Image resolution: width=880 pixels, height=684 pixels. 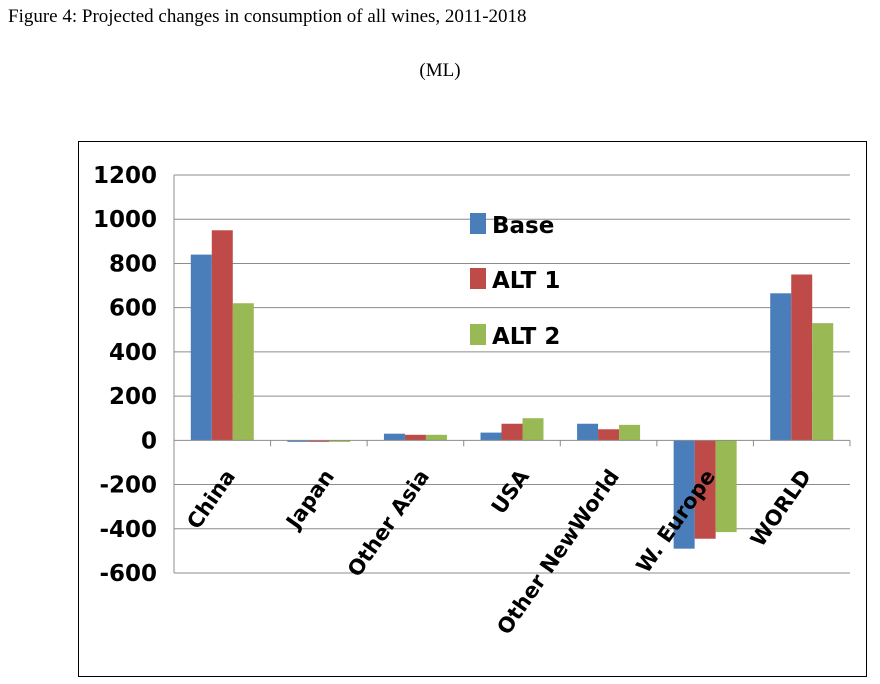 I want to click on y-tick-label: 800, so click(x=133, y=264).